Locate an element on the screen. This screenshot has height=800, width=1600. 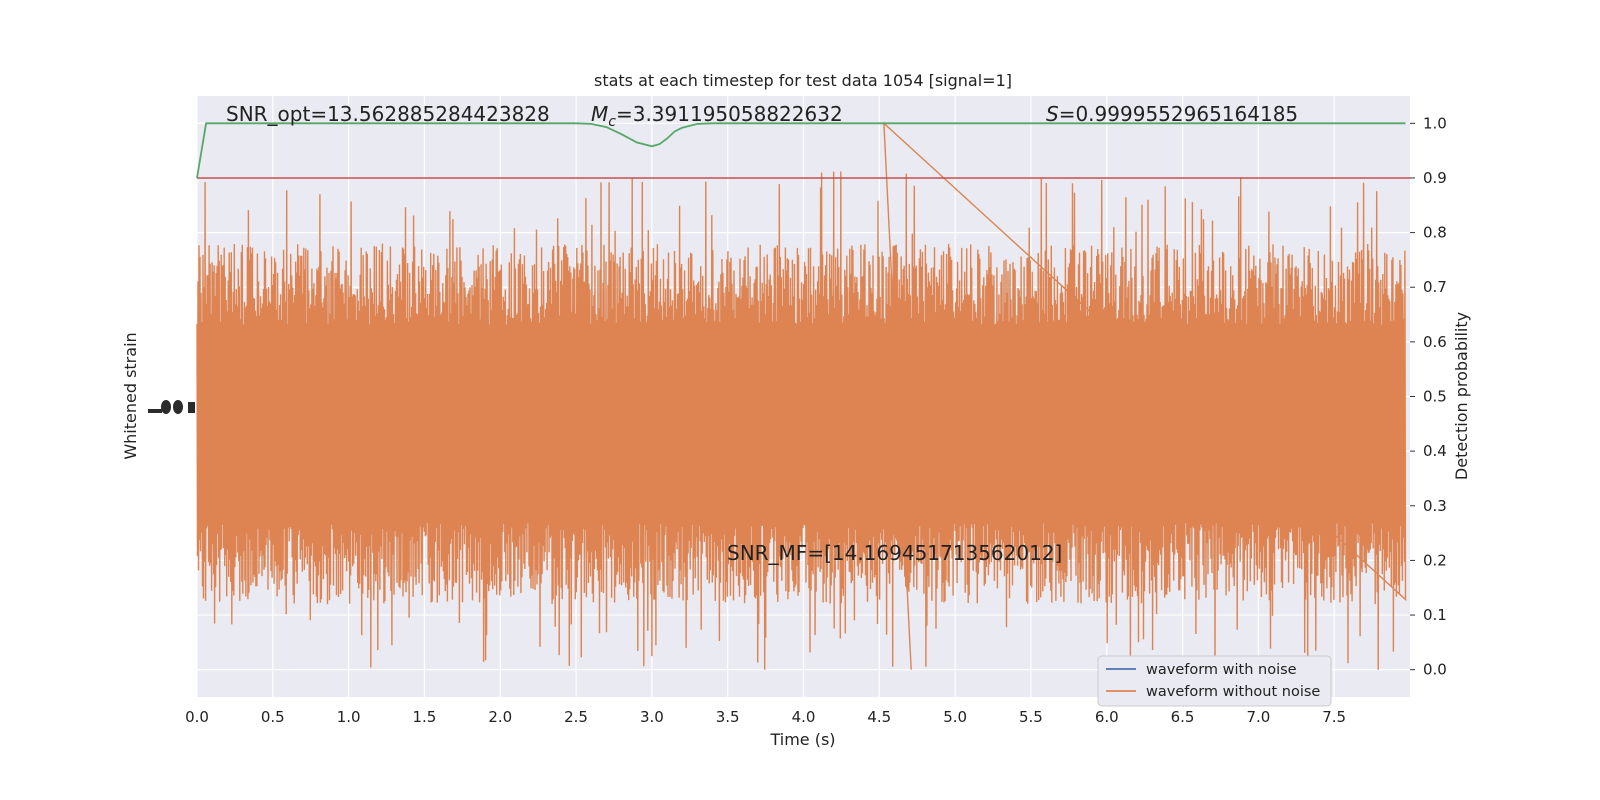
y-tick-label: 0.5 is located at coordinates (1435, 397).